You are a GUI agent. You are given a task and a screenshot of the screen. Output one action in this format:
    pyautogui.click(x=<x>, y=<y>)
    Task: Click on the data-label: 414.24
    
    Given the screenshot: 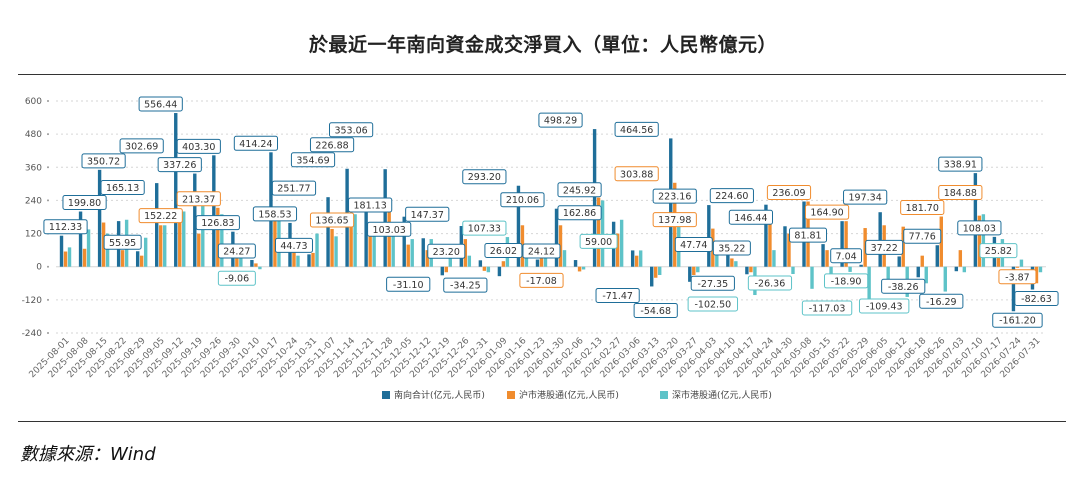 What is the action you would take?
    pyautogui.click(x=256, y=143)
    